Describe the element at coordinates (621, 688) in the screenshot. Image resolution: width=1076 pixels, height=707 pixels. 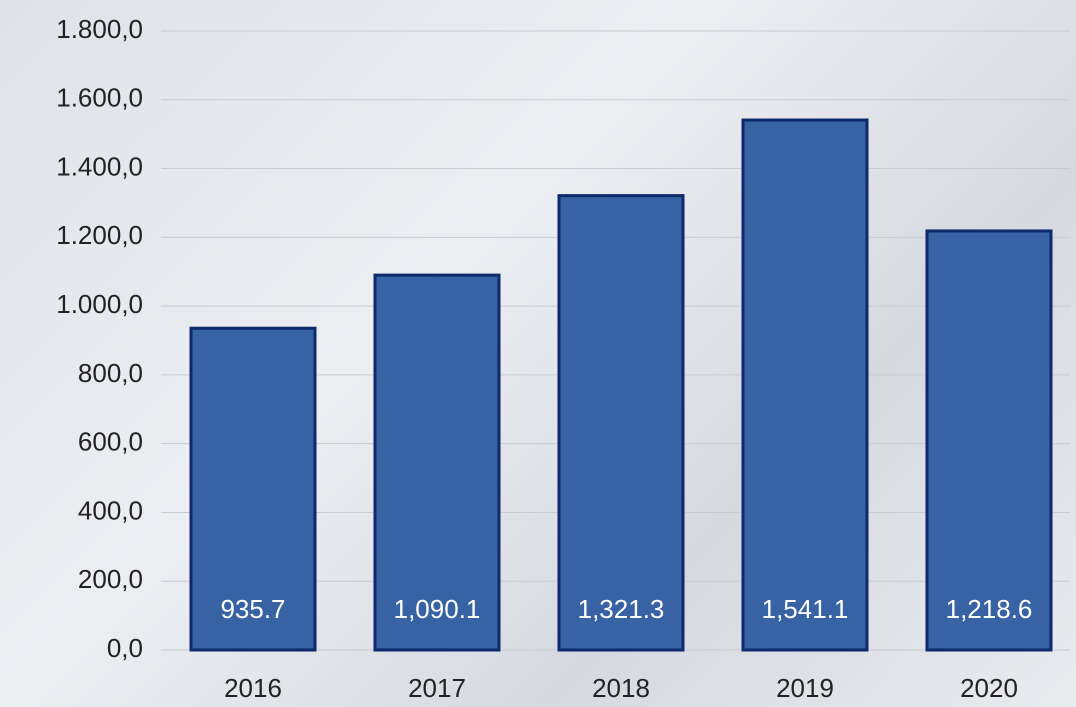
I see `x-tick-label: 2018` at that location.